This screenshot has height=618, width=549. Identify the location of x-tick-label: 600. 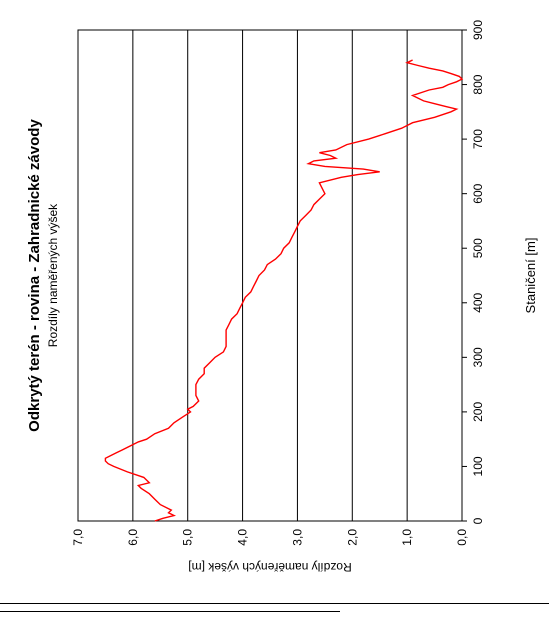
(478, 193).